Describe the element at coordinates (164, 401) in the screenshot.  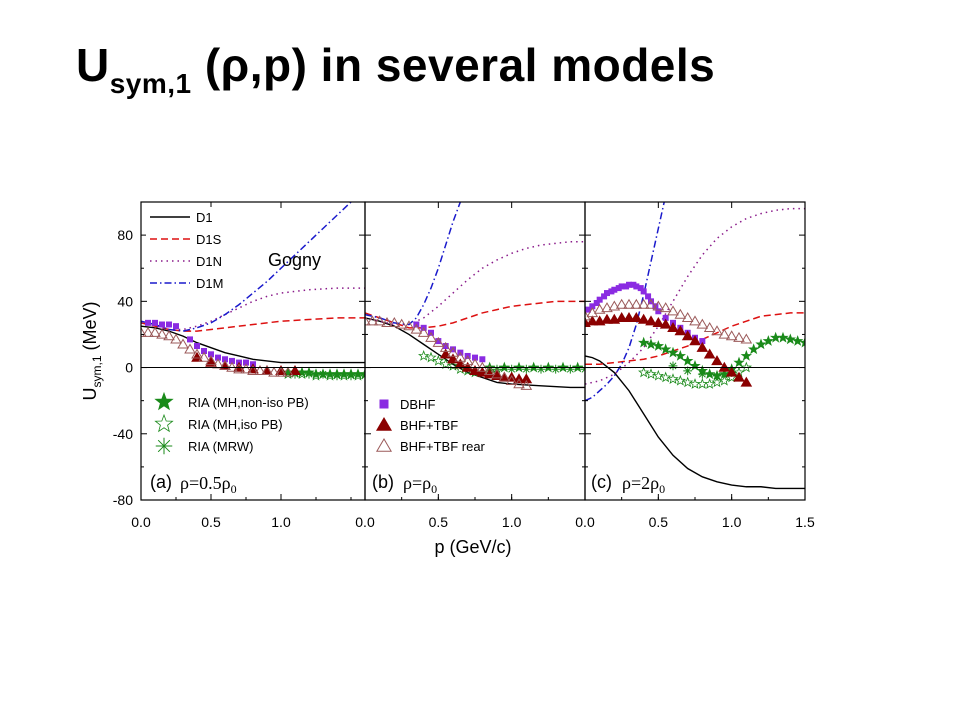
I see `legend-ria-mh-non-iso-pb-swatch` at that location.